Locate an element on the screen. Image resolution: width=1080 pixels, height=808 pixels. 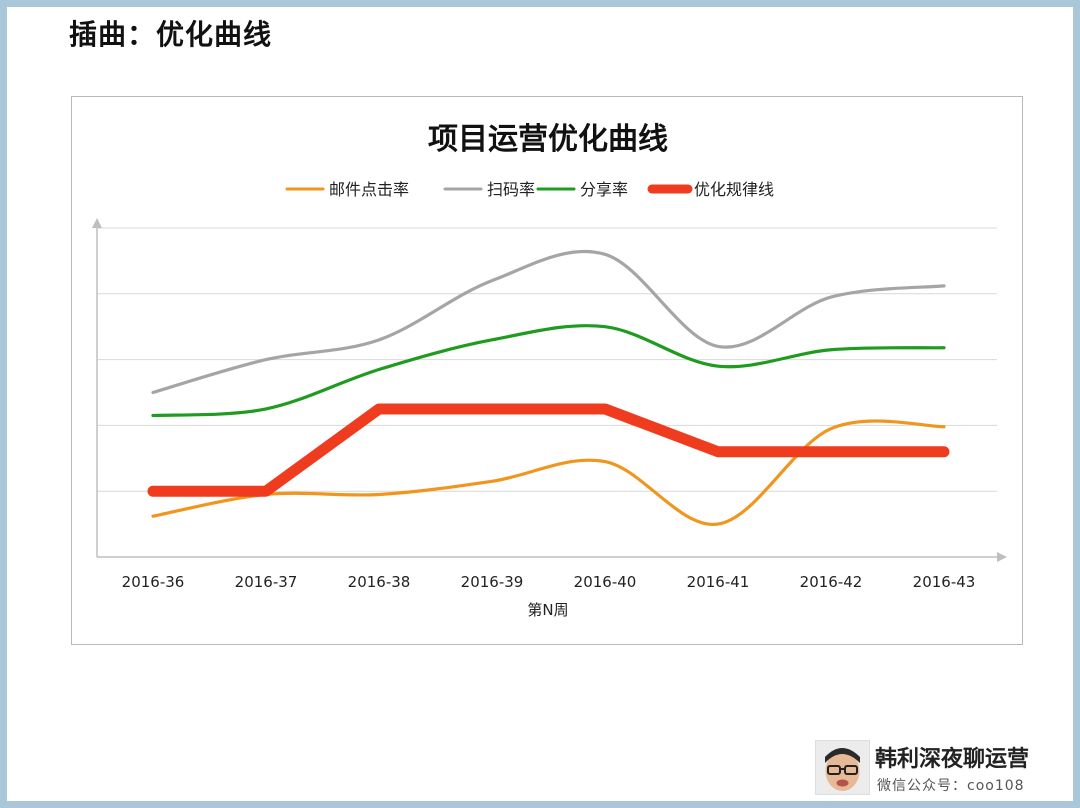
y-axis-arrow is located at coordinates (97, 223).